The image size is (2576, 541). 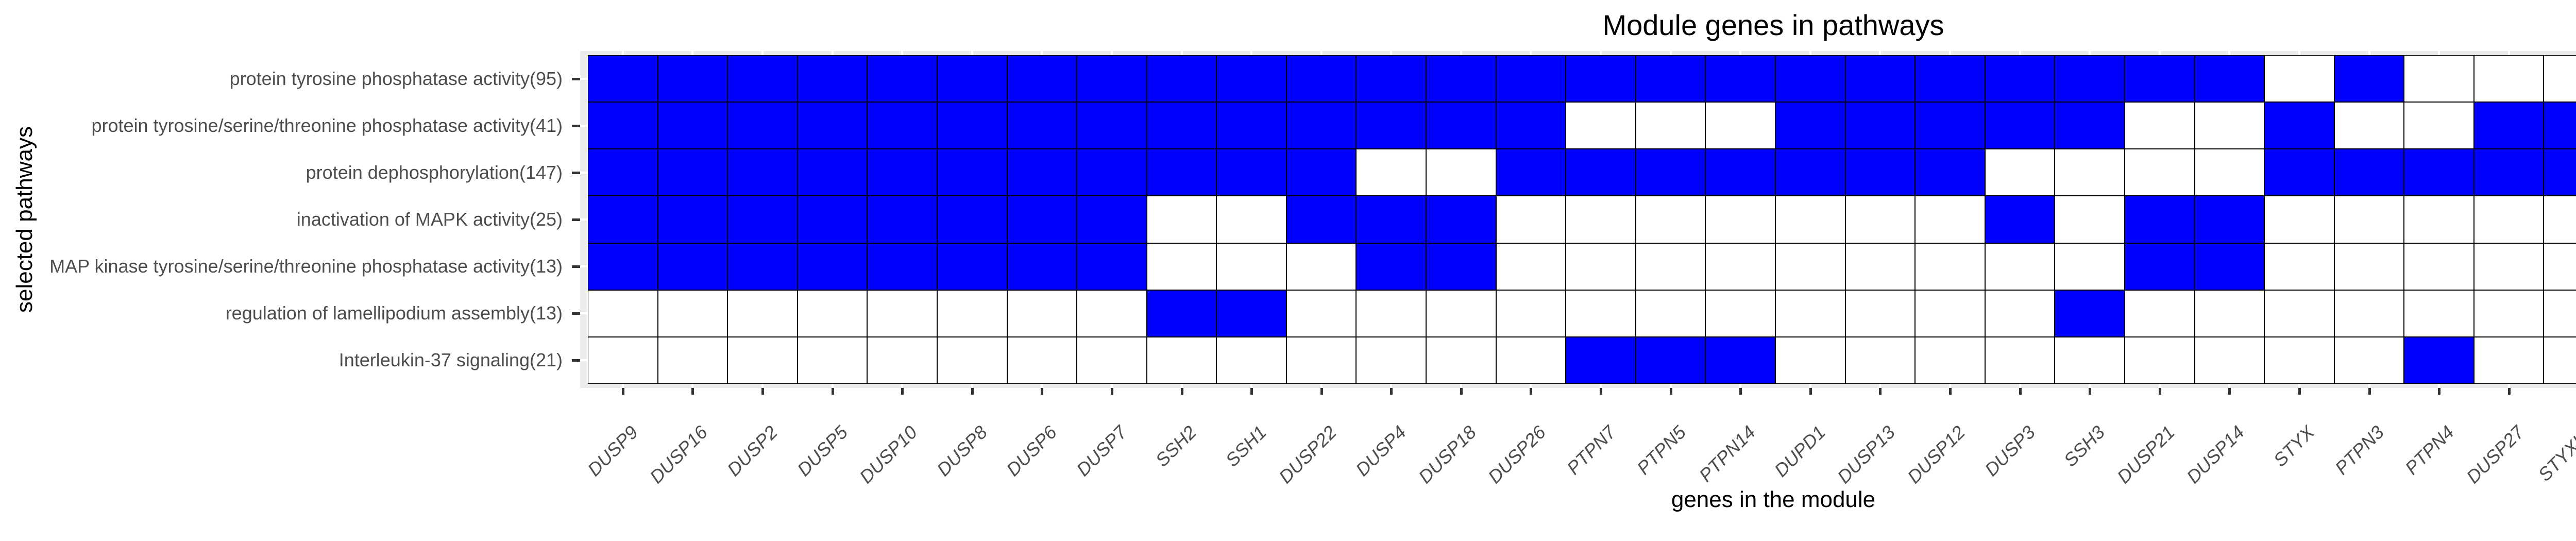 What do you see at coordinates (2145, 454) in the screenshot?
I see `x-tick-label: DUSP21` at bounding box center [2145, 454].